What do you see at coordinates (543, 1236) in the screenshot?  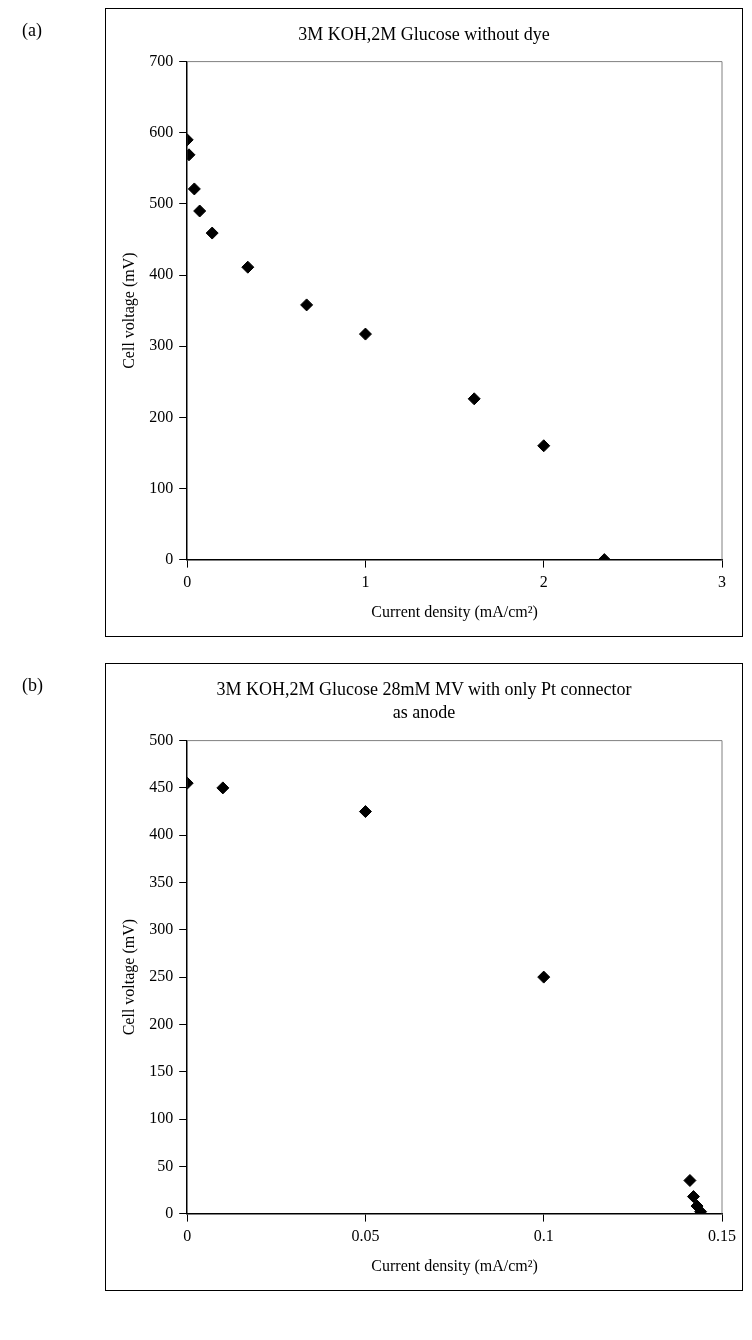 I see `x-tick-label: 0.1` at bounding box center [543, 1236].